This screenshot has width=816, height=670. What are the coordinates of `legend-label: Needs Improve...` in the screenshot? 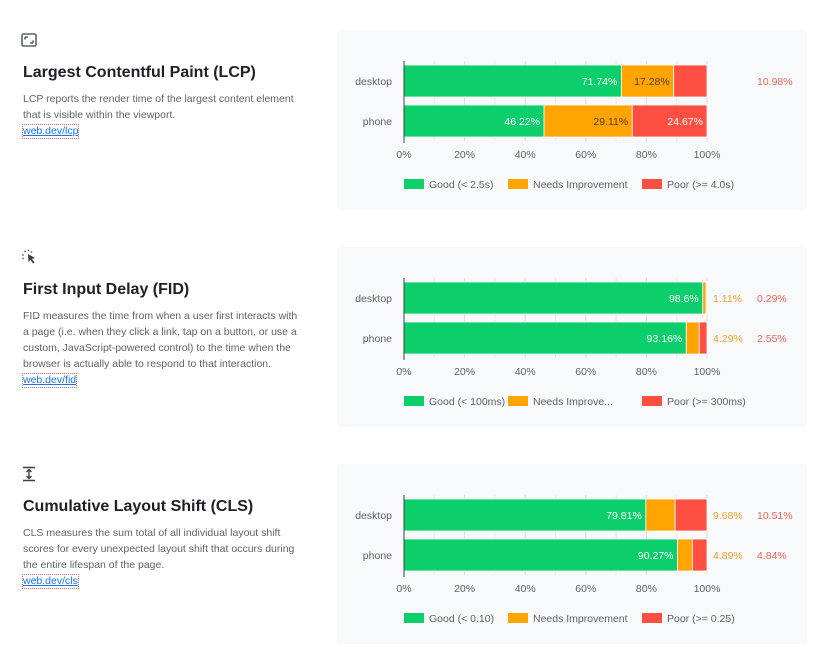 It's located at (573, 402).